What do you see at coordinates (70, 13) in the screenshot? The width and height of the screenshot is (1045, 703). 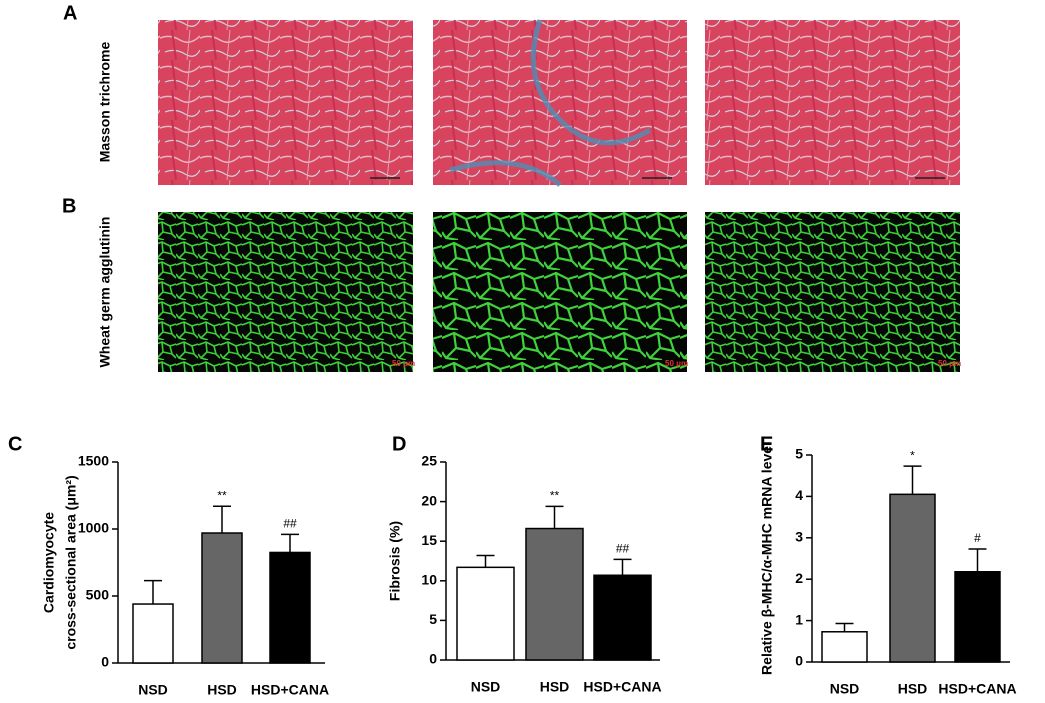 I see `panel-label: A` at bounding box center [70, 13].